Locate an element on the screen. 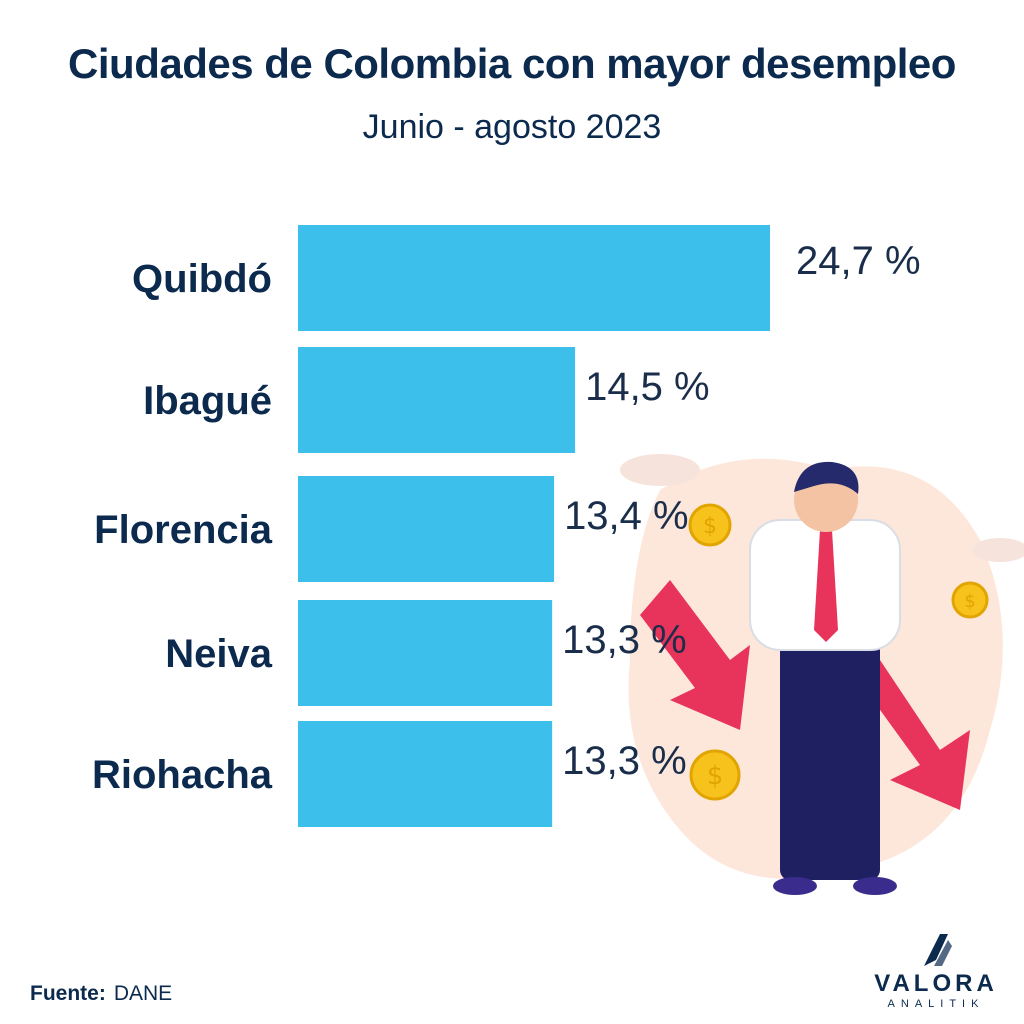  source-note: Fuente: DANE is located at coordinates (101, 994).